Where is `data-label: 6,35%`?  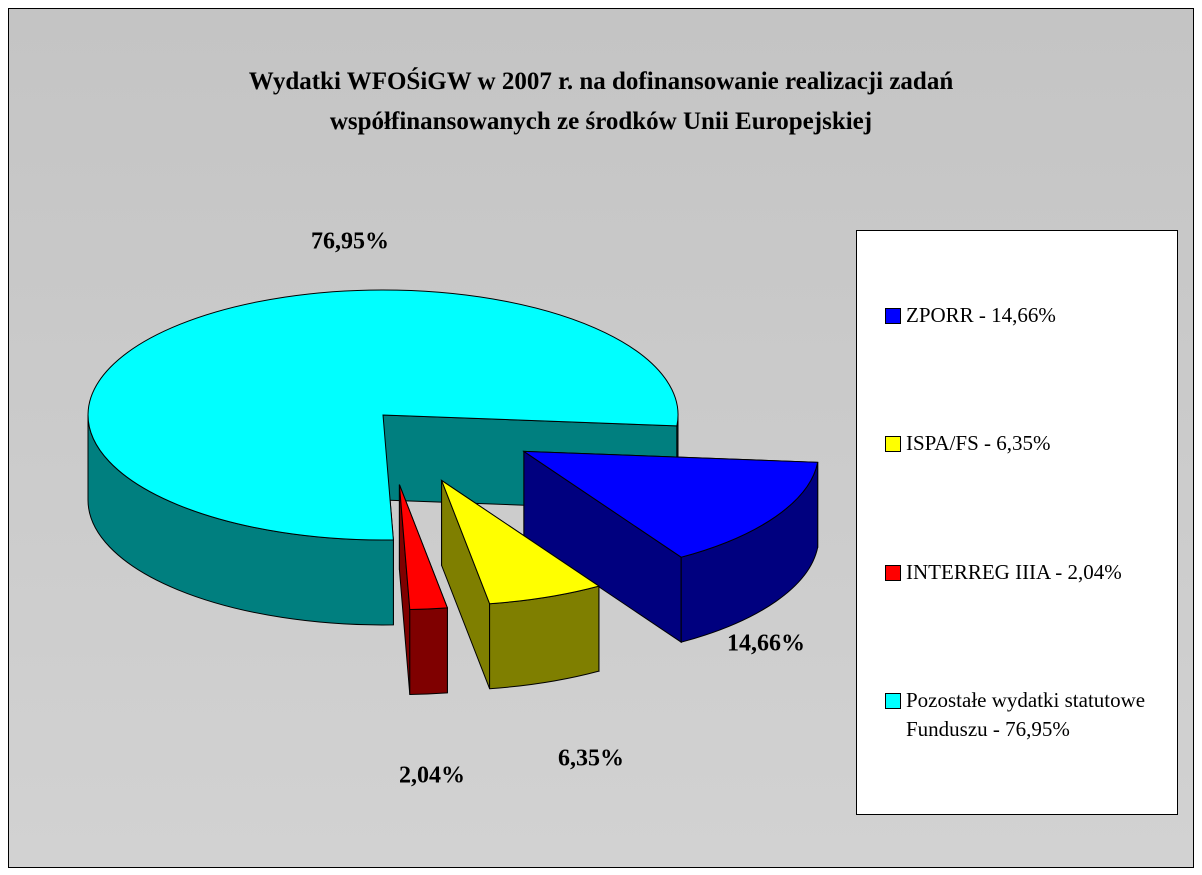 data-label: 6,35% is located at coordinates (591, 759).